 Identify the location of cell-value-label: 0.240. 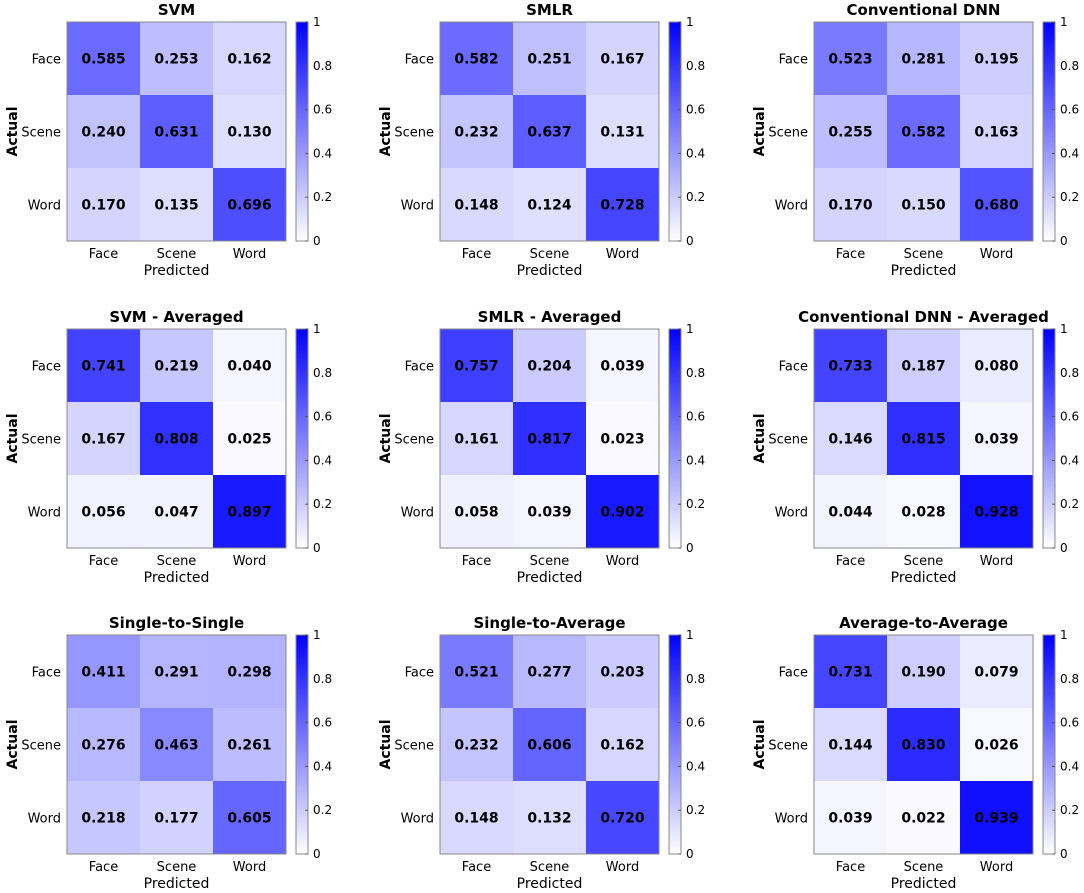
(103, 133).